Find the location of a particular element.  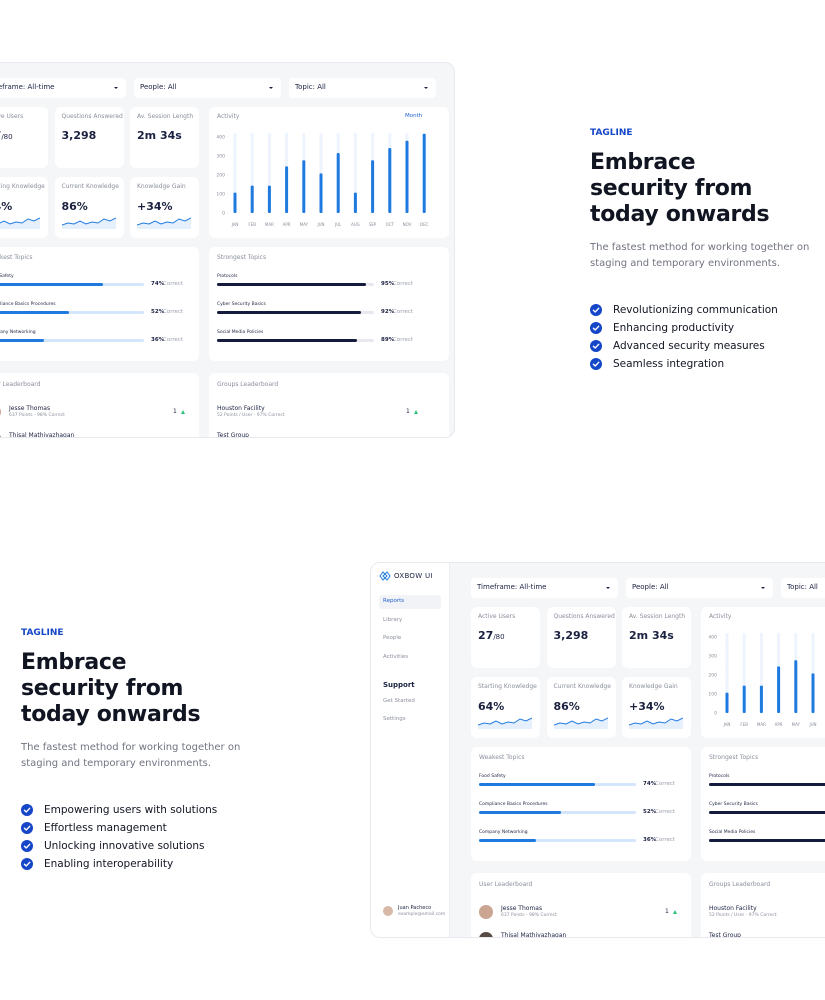

nav-item: Library is located at coordinates (393, 619).